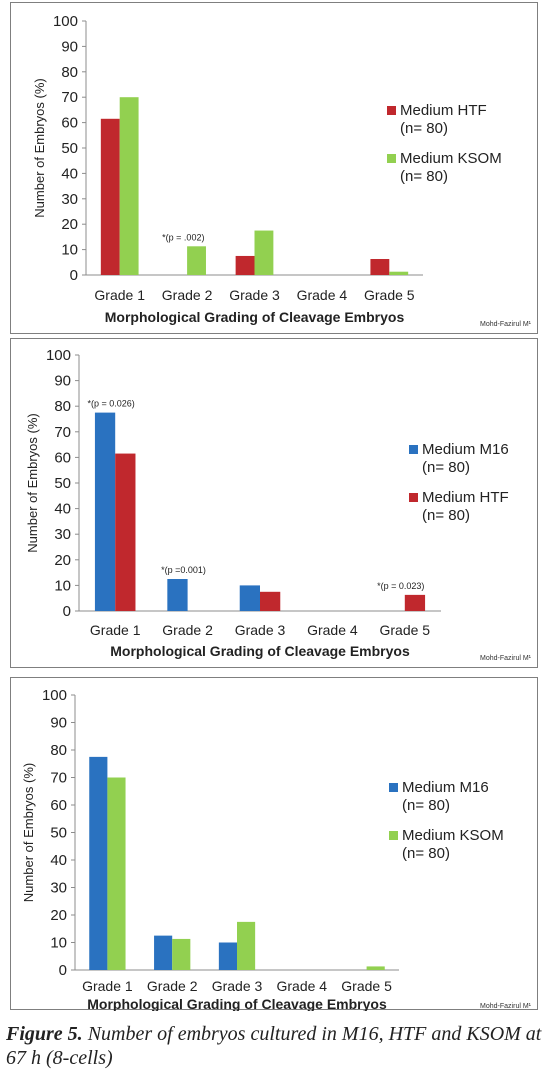 This screenshot has width=548, height=1085. Describe the element at coordinates (400, 586) in the screenshot. I see `significance-annotation: *(p = 0.023)` at that location.